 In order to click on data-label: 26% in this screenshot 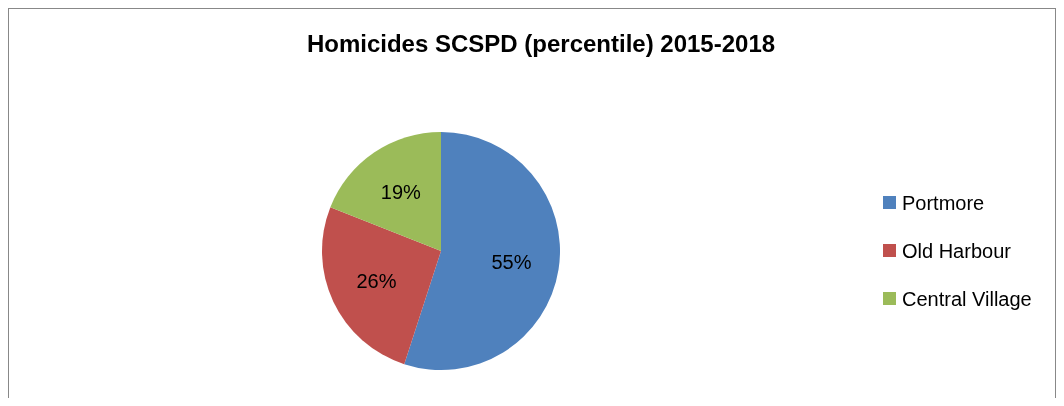, I will do `click(376, 281)`.